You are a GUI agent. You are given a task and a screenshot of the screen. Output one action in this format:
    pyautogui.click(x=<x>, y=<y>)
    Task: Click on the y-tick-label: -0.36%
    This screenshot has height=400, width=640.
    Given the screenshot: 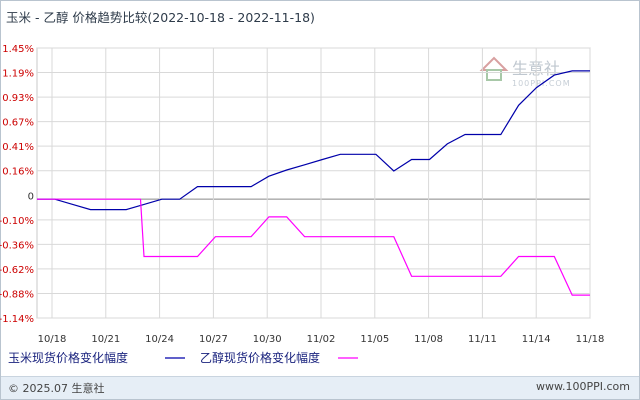 What is the action you would take?
    pyautogui.click(x=17, y=245)
    